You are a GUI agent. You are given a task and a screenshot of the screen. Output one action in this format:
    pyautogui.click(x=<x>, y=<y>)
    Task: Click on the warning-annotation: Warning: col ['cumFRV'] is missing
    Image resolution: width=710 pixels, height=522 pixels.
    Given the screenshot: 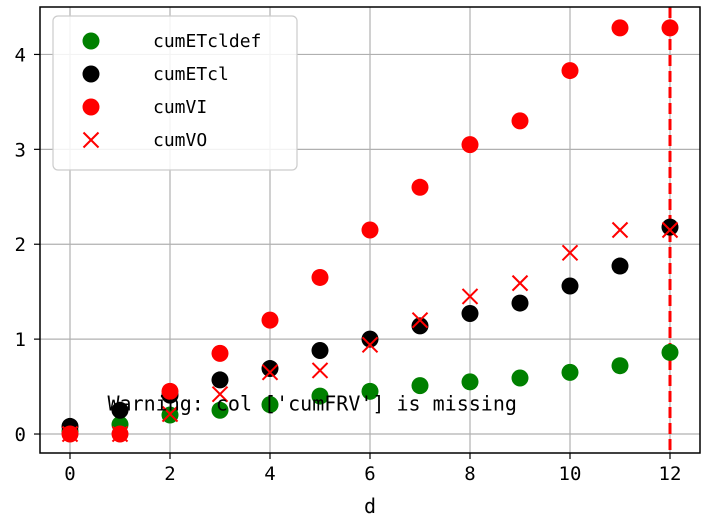 What is the action you would take?
    pyautogui.click(x=312, y=404)
    